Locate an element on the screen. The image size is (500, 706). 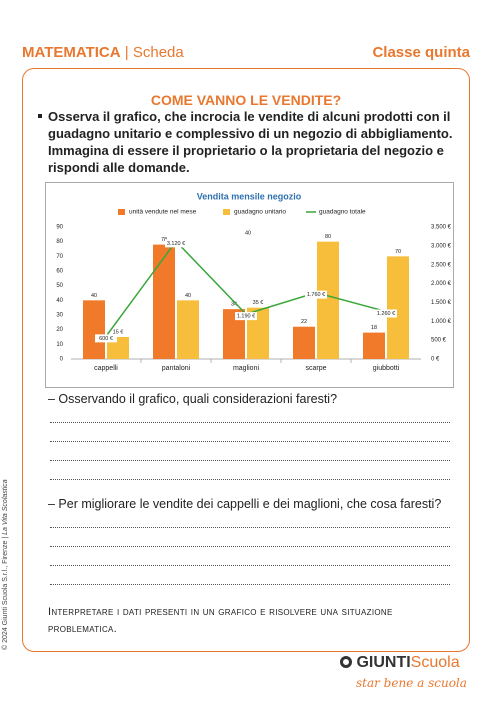
y-tick-label: 70 is located at coordinates (59, 257).